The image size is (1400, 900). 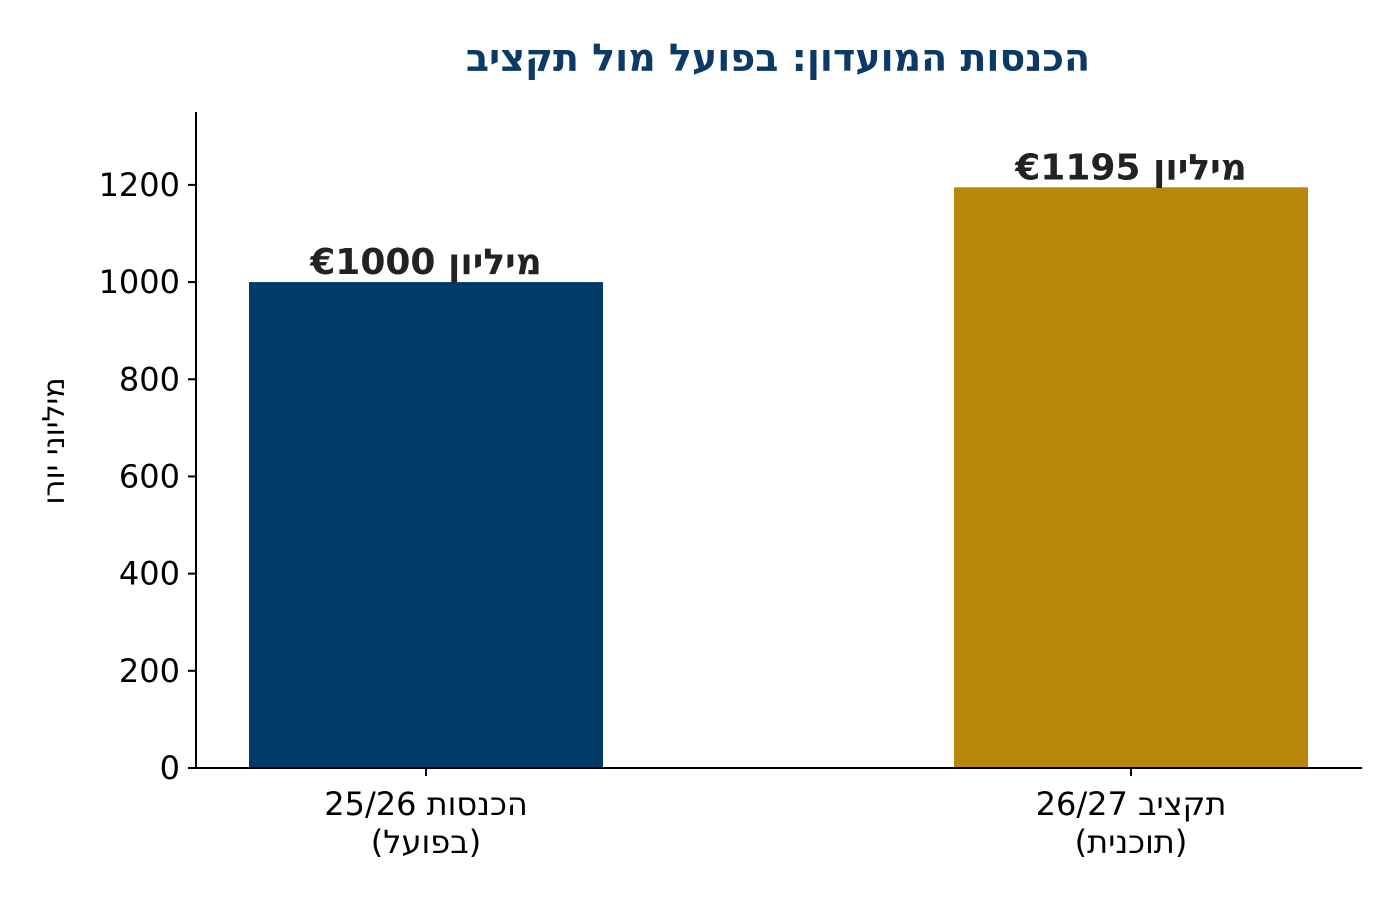 I want to click on y-axis-title: מיליוני יורו, so click(x=54, y=440).